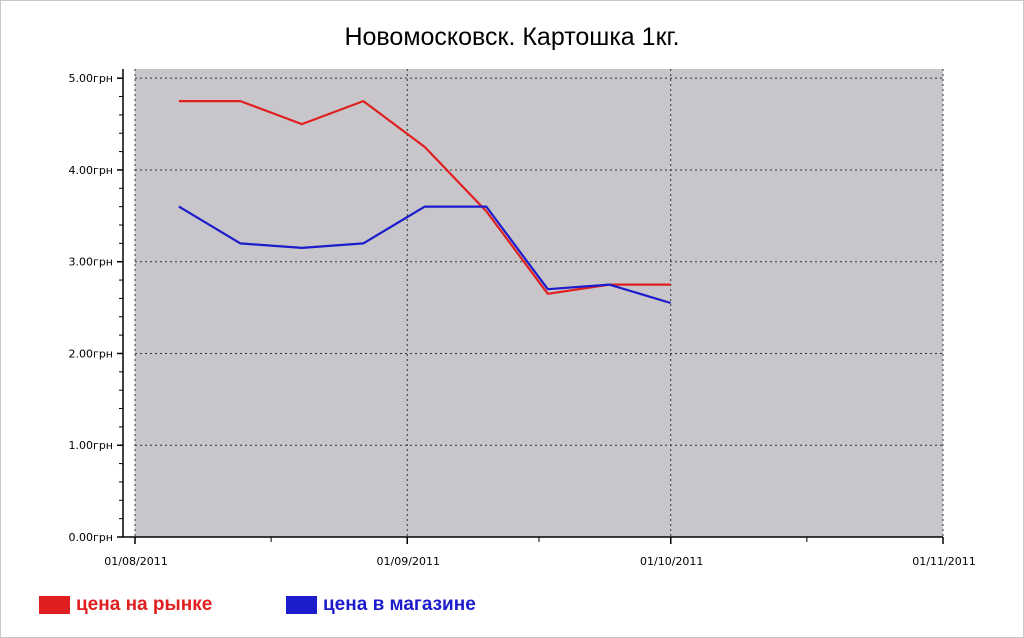  I want to click on x-tick-label: 01/09/2011, so click(408, 561).